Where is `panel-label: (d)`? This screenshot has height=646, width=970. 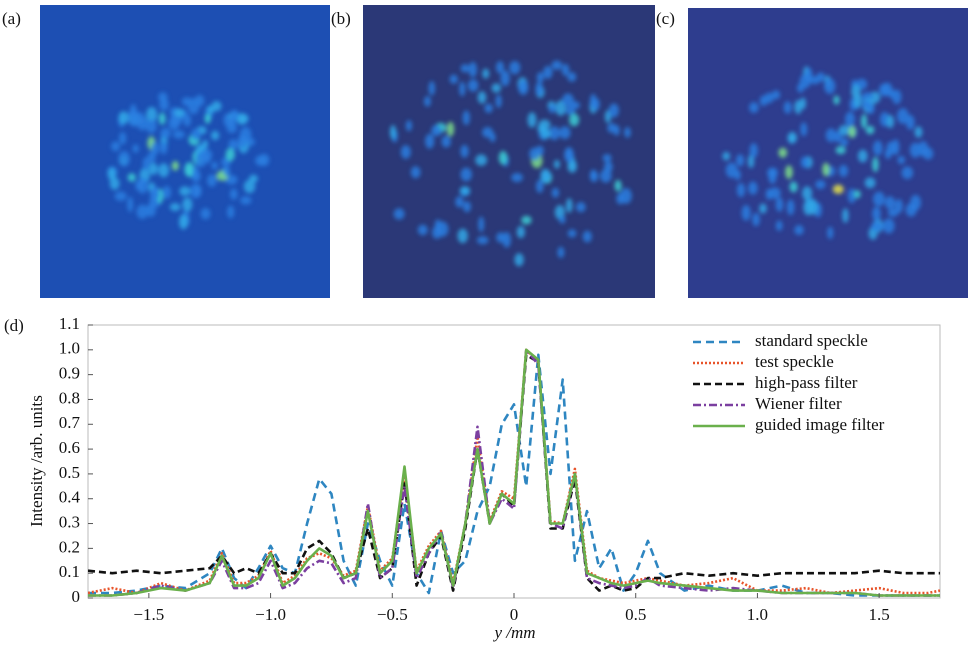
panel-label: (d) is located at coordinates (14, 325).